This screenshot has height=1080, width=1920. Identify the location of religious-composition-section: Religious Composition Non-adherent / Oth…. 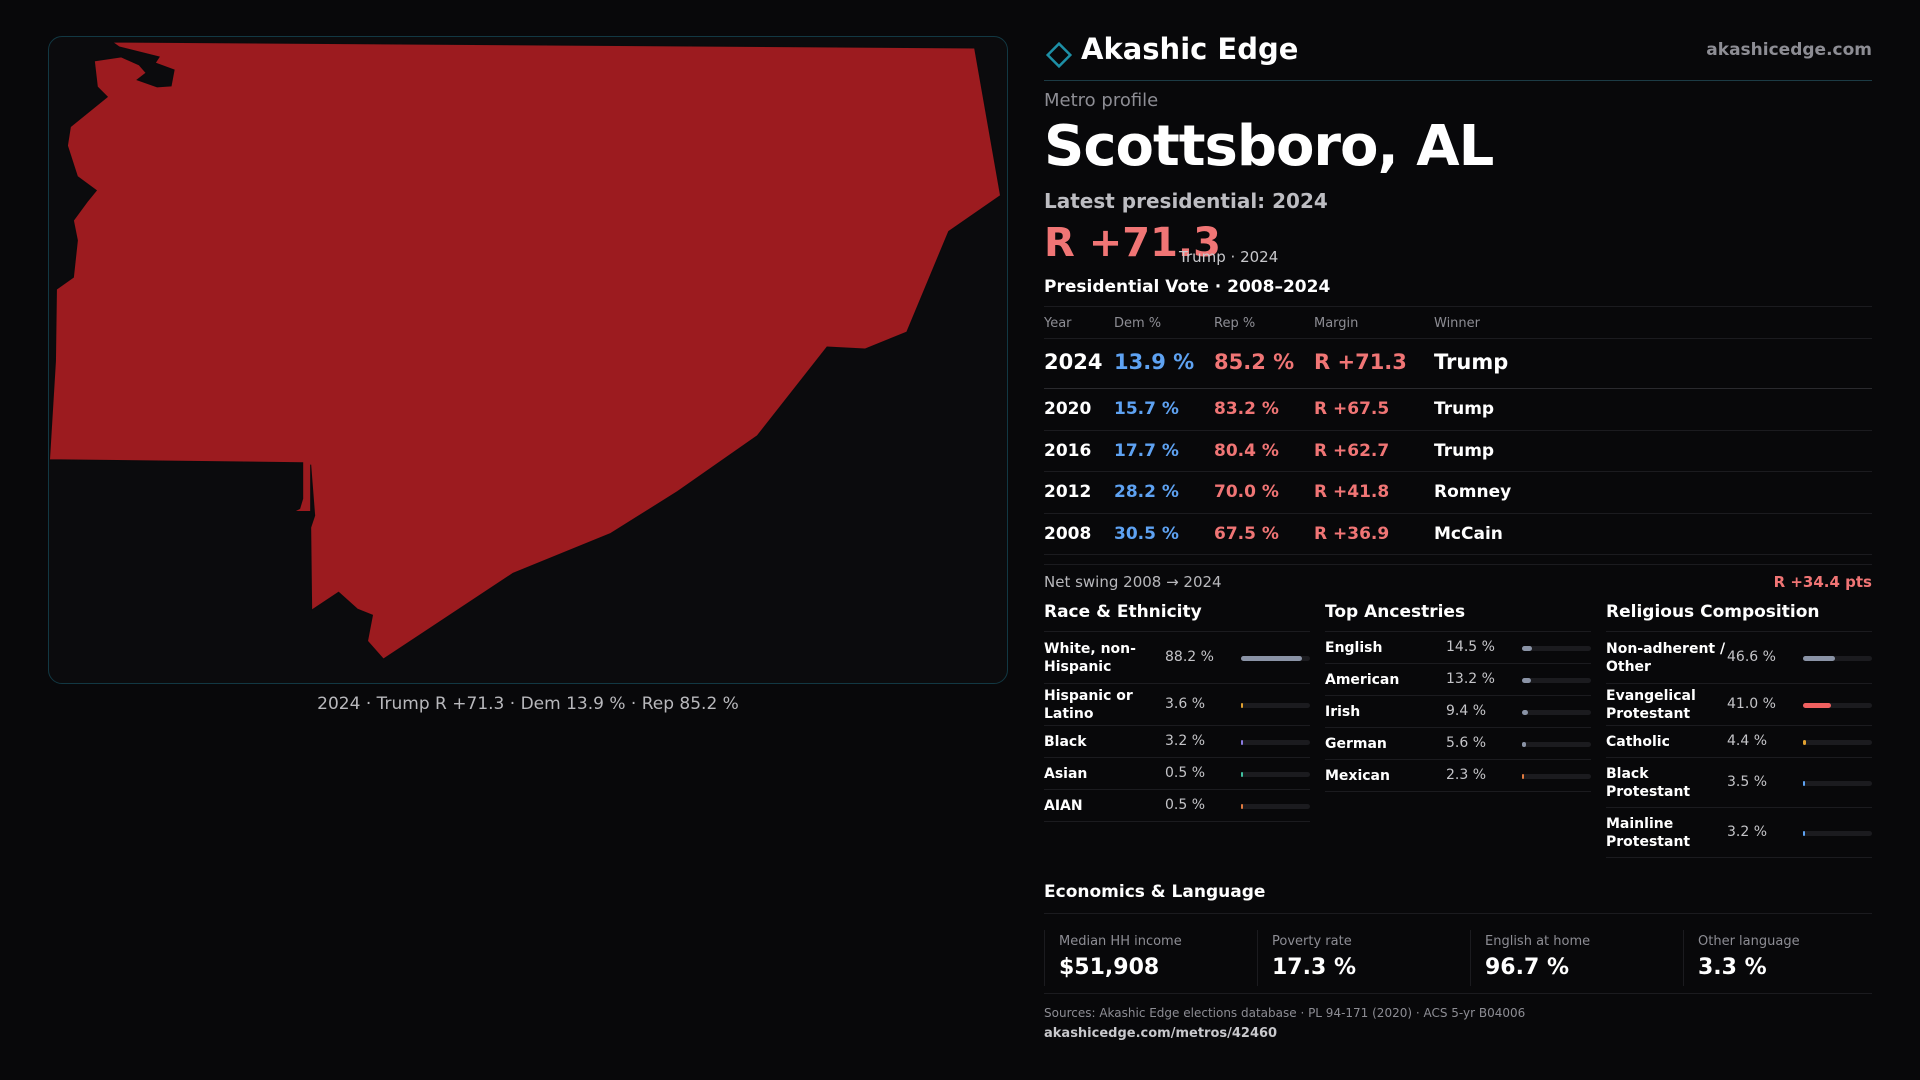
(1739, 729).